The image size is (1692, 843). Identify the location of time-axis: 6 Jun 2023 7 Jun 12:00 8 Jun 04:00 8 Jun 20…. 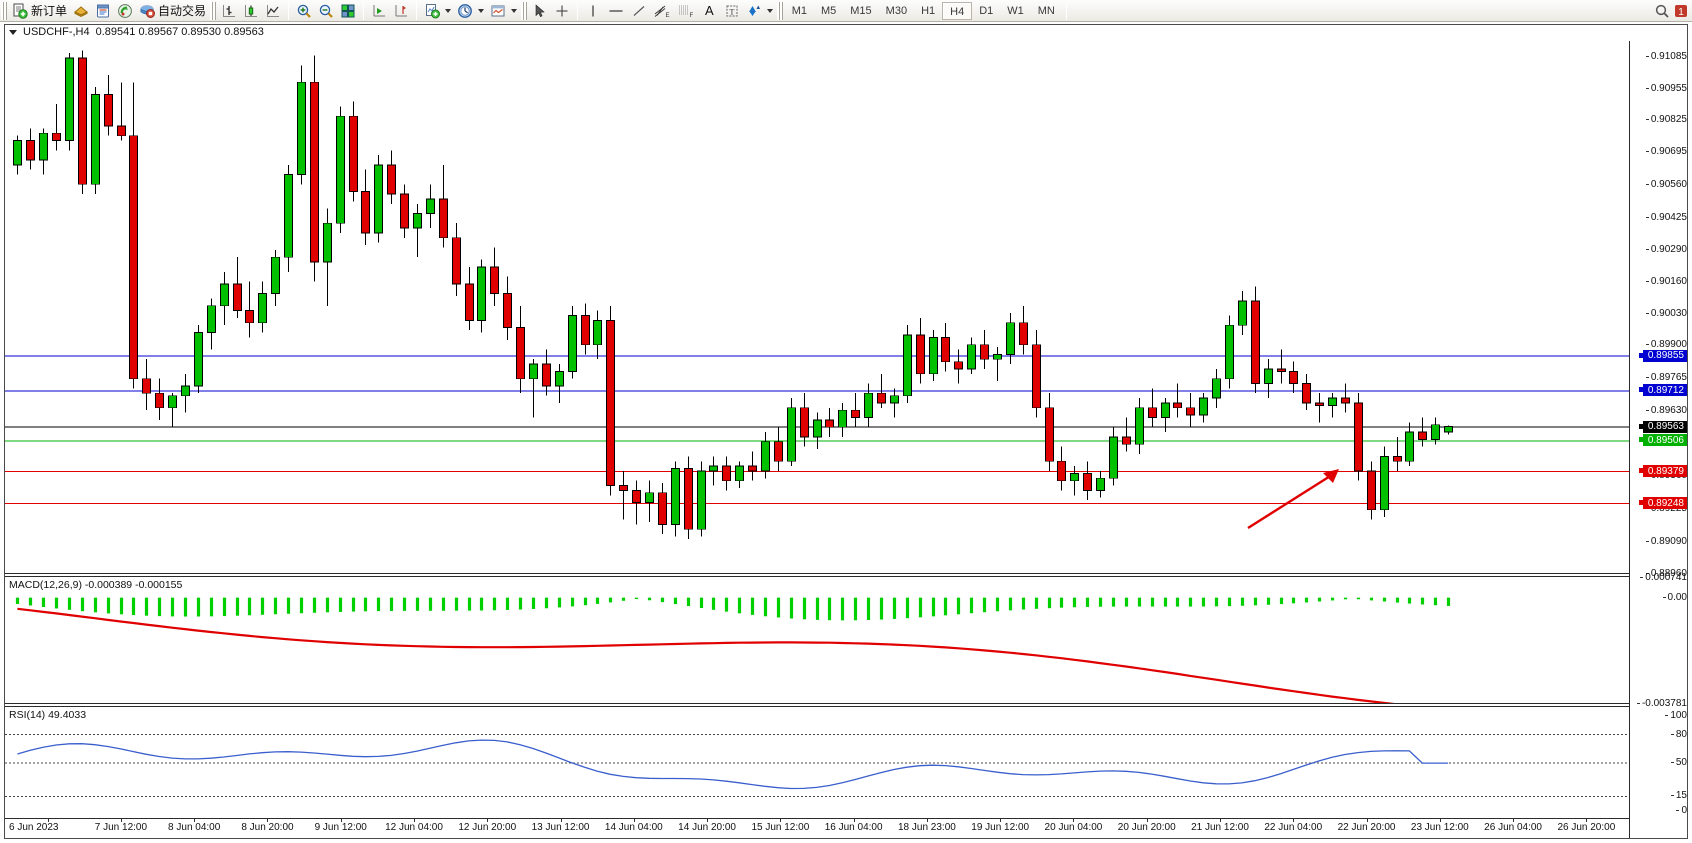
(817, 828).